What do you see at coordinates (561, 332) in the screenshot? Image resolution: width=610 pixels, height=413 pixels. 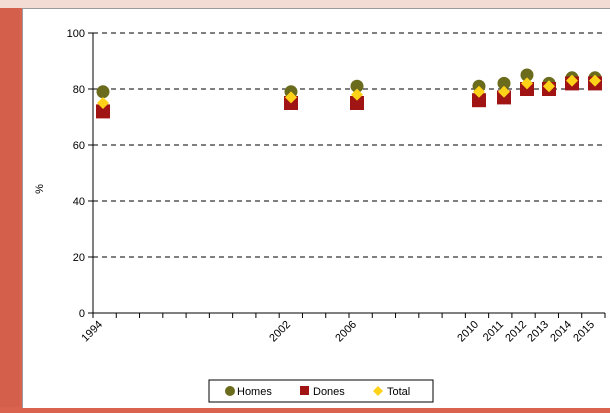 I see `x-tick-label-2014: 2014` at bounding box center [561, 332].